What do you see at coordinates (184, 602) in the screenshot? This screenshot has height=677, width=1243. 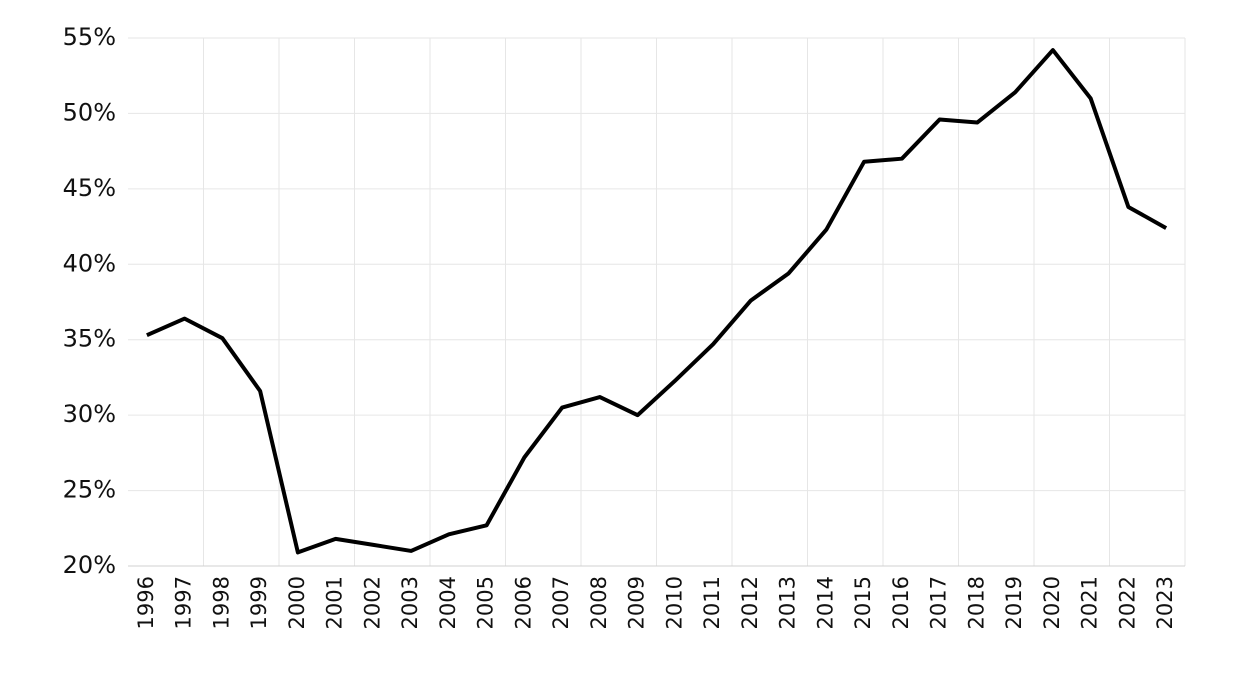 I see `x-tick-label: 1997` at bounding box center [184, 602].